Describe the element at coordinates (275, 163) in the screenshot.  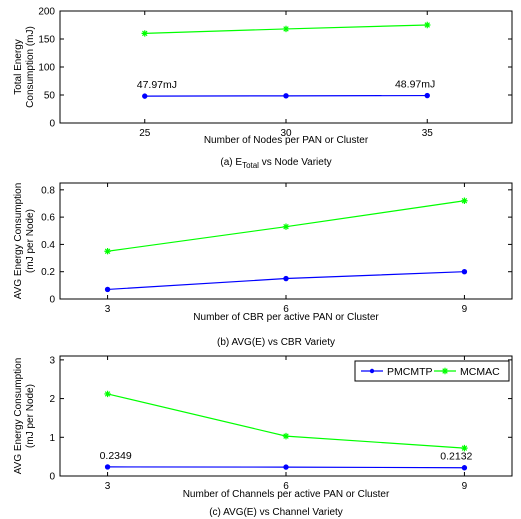
I see `chart-caption: (a) ETotal vs Node Variety` at that location.